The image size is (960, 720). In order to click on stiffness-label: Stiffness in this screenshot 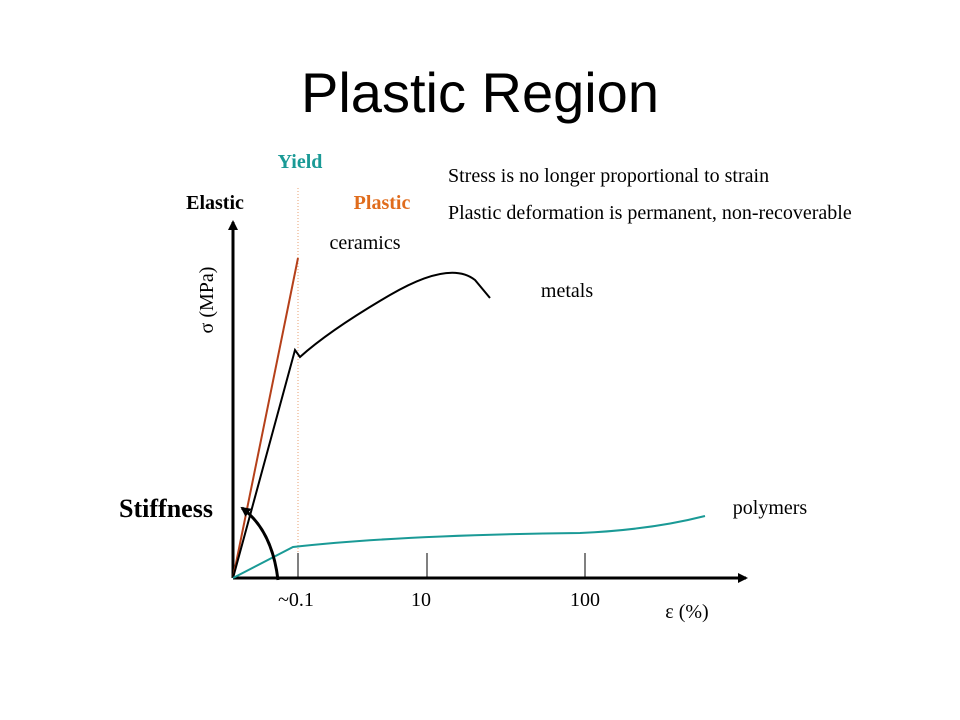, I will do `click(166, 508)`.